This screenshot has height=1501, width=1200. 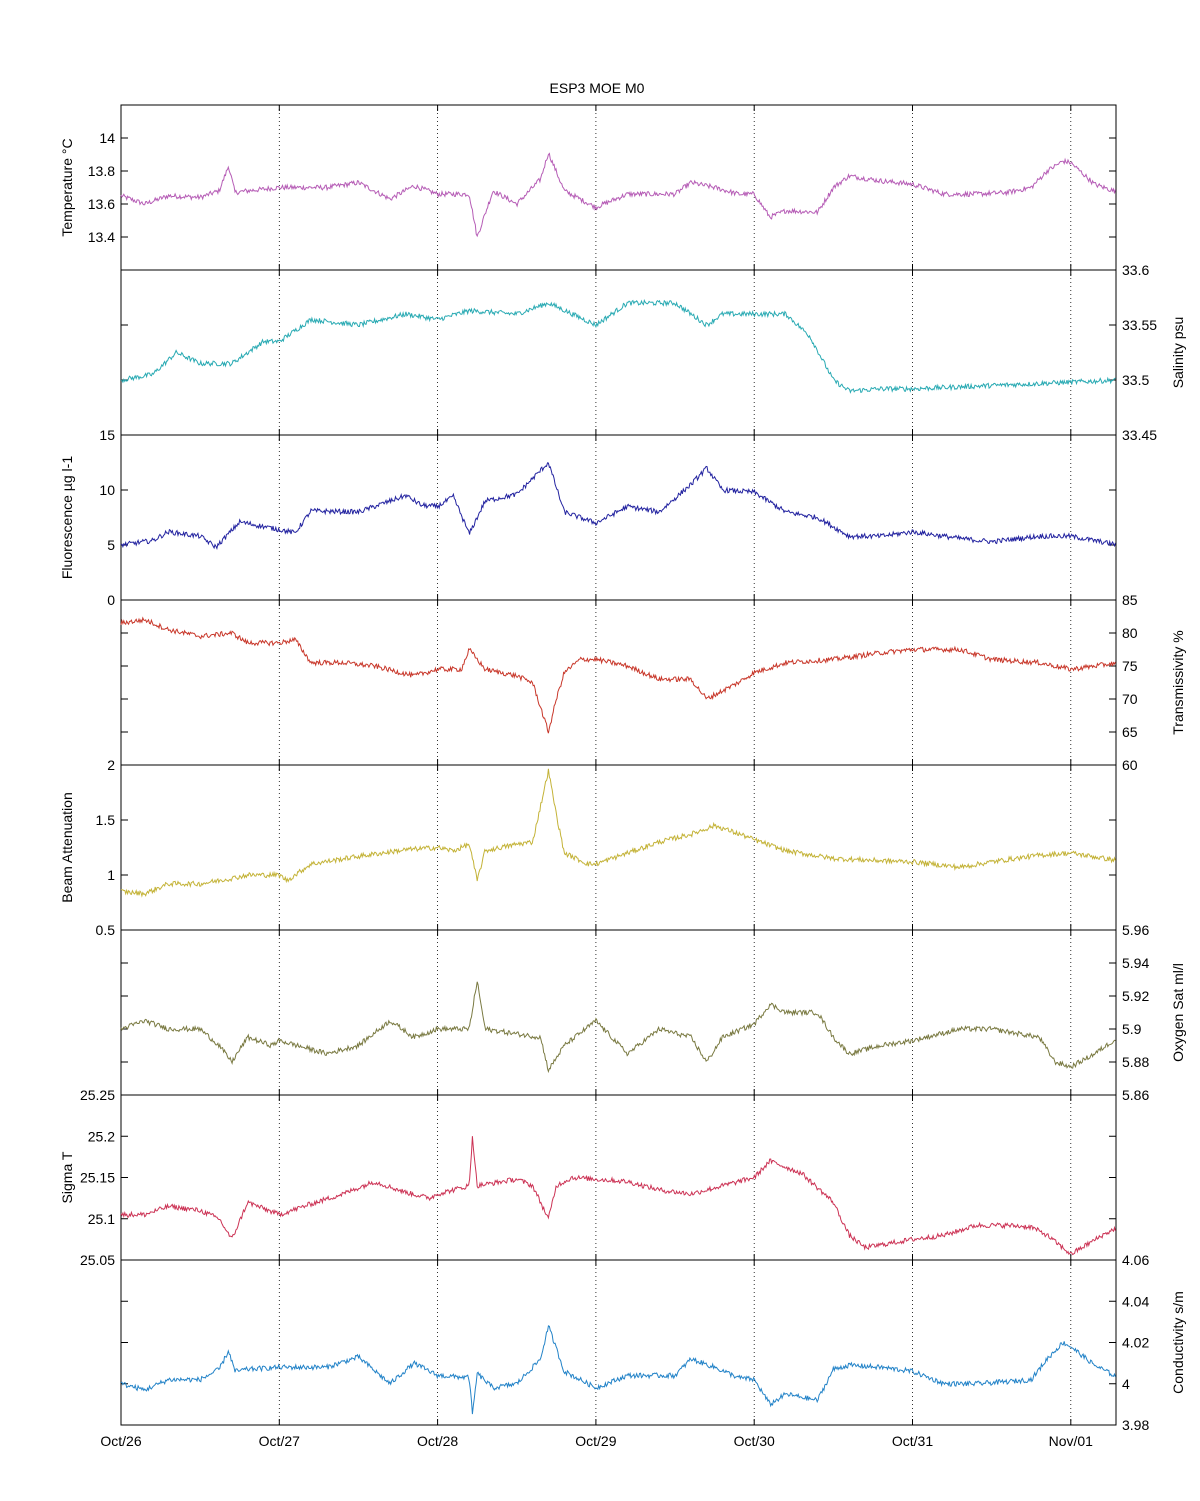 I want to click on y-tick-label: 5.92, so click(x=1135, y=996).